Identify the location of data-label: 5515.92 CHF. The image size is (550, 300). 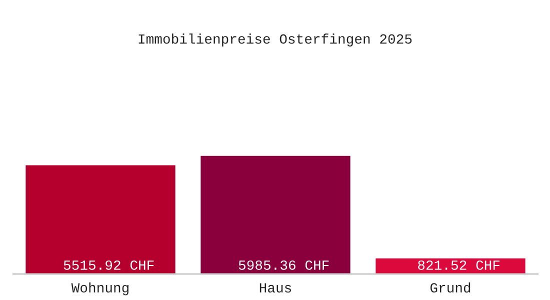
(109, 265).